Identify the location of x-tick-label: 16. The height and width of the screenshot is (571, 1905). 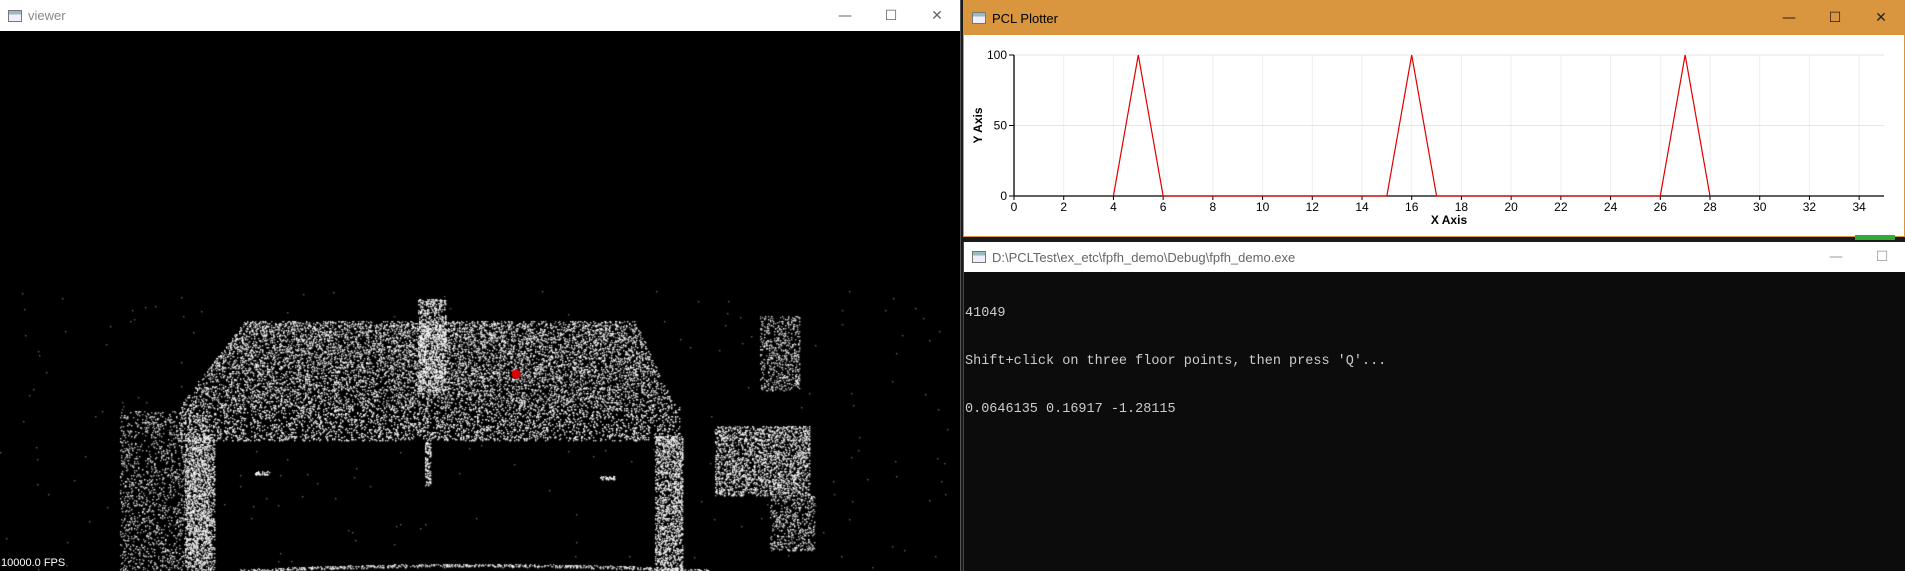
(1412, 207).